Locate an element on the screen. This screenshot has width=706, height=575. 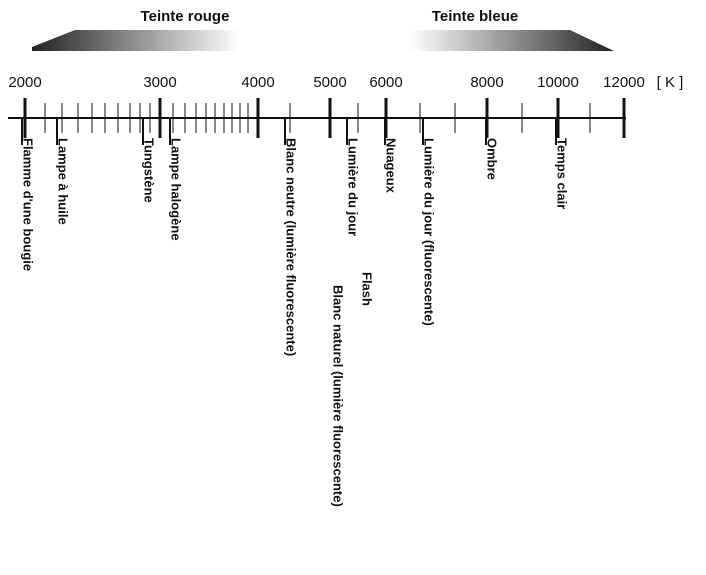
tick-label: 2000 is located at coordinates (24, 82).